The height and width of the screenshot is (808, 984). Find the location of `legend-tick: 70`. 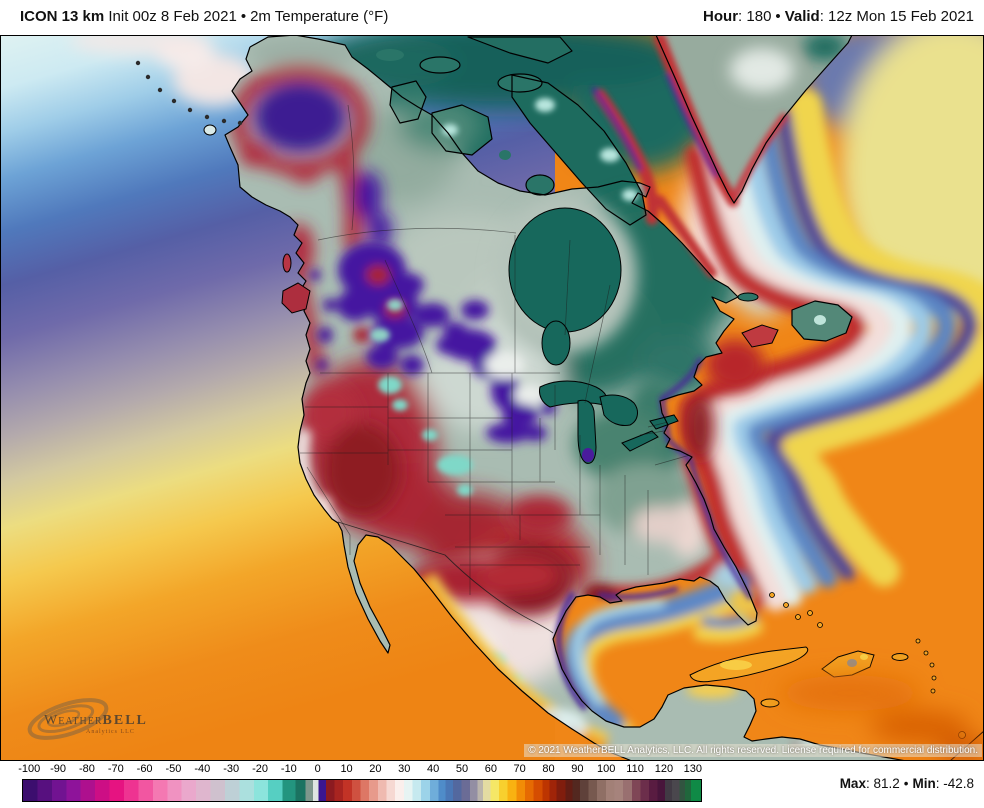

legend-tick: 70 is located at coordinates (519, 769).